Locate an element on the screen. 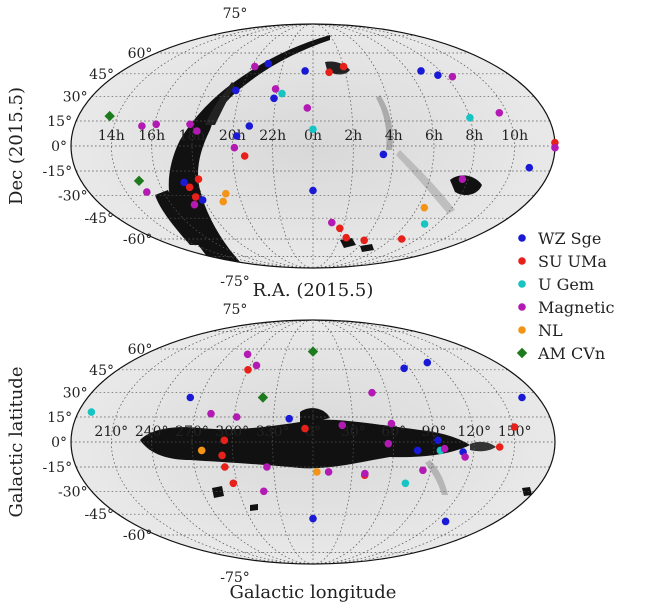 The height and width of the screenshot is (610, 658). lon-tick-label: 210° is located at coordinates (111, 432).